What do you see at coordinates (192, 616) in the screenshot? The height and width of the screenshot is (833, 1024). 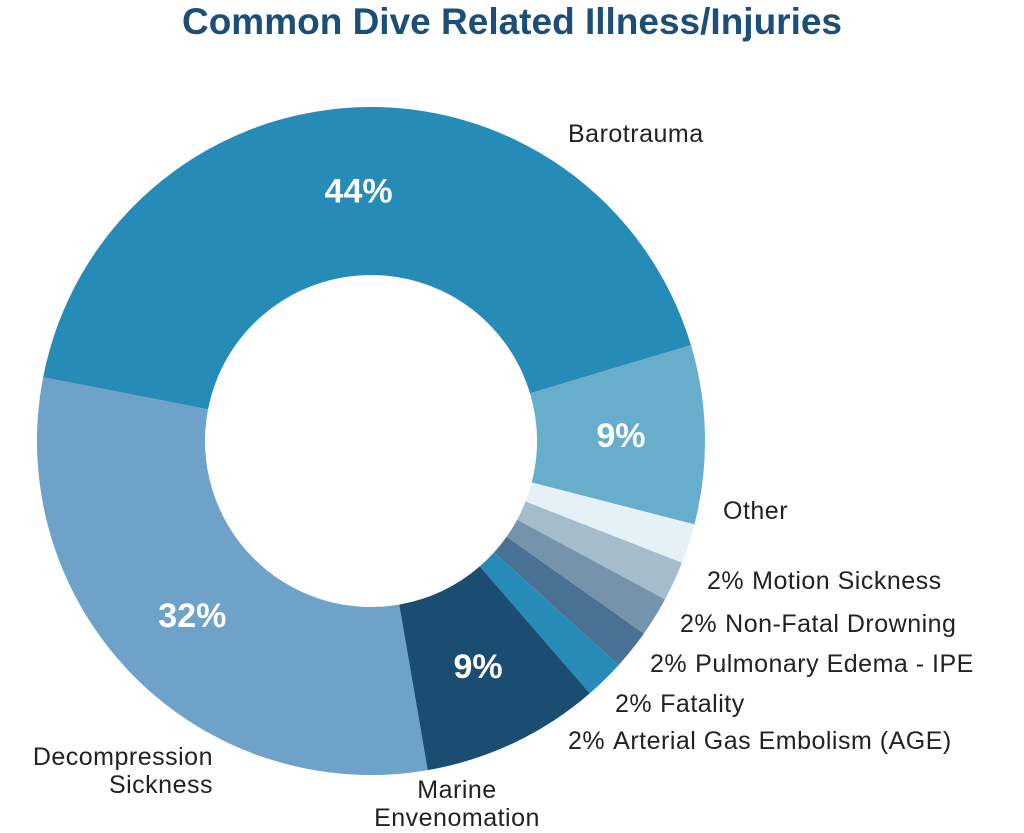 I see `value-label: 32%` at bounding box center [192, 616].